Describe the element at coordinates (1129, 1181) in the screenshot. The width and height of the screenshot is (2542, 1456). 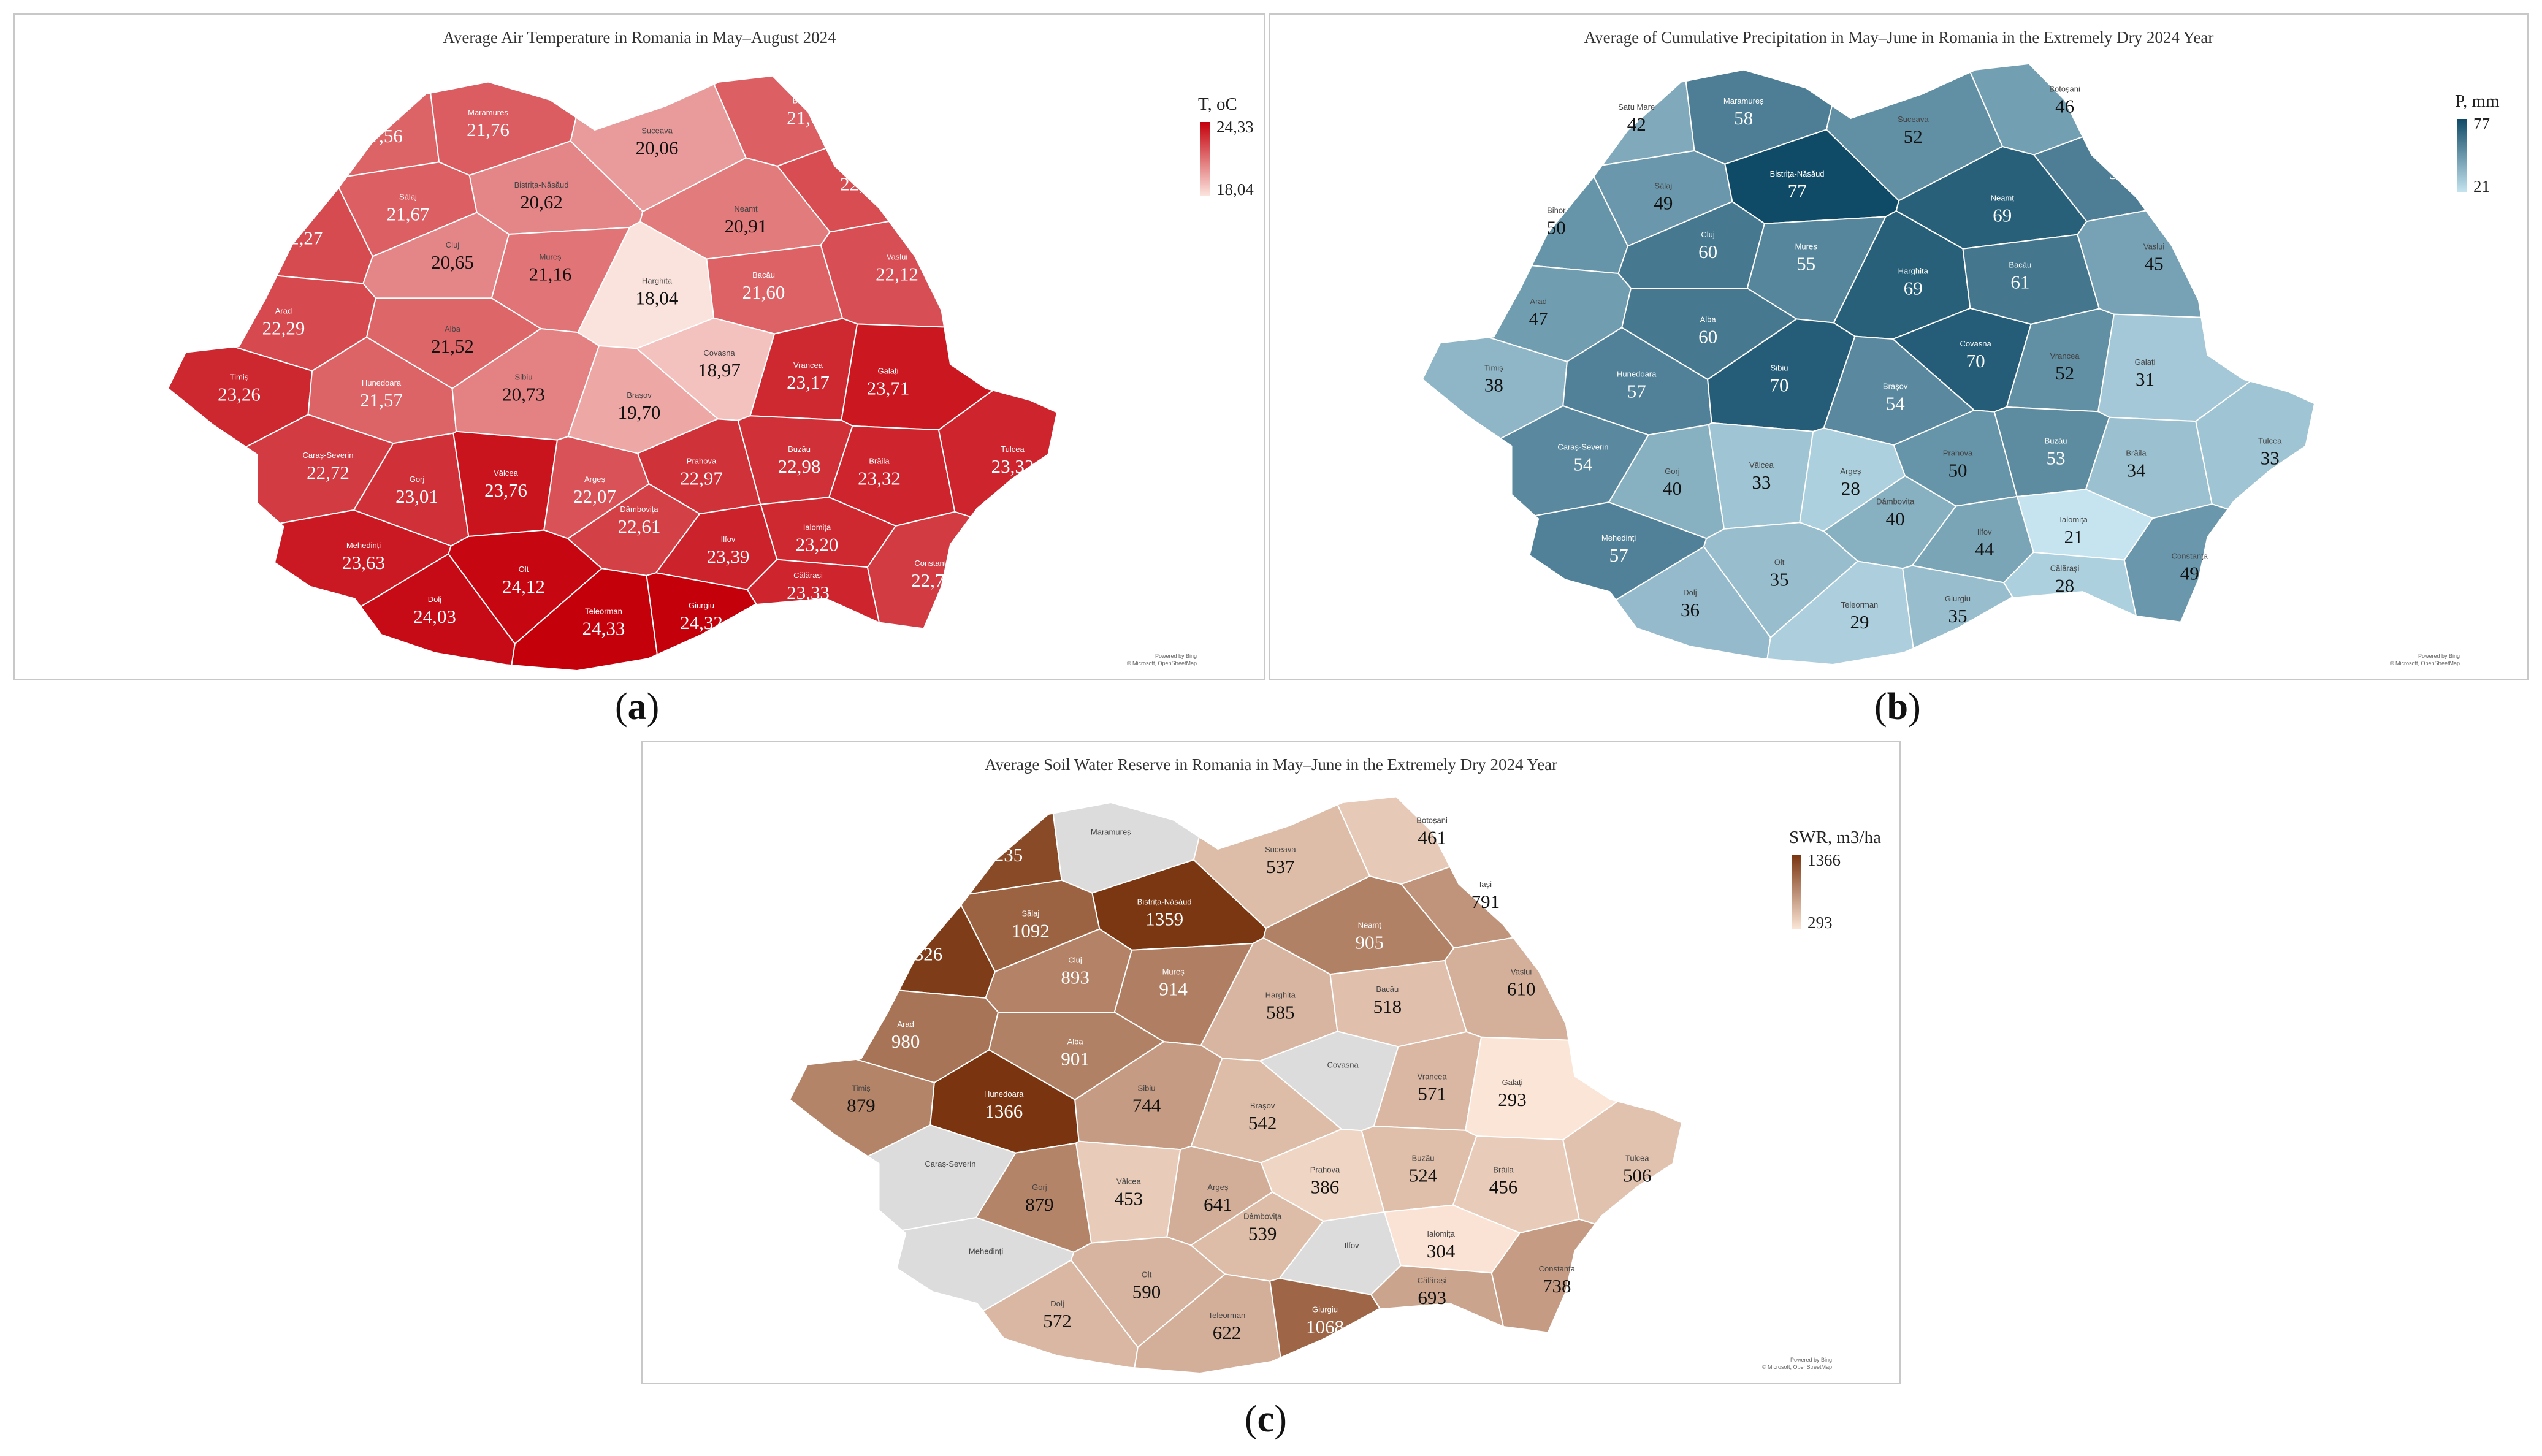
I see `county-name-label: Vâlcea` at that location.